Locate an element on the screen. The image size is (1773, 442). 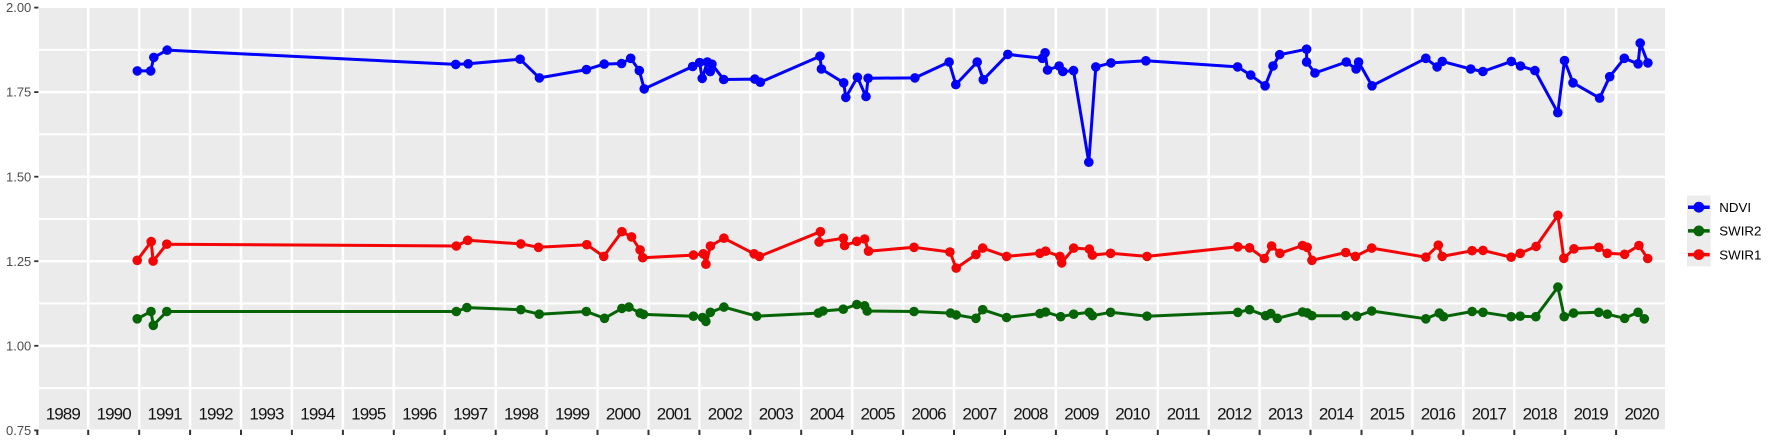
svg-text: 1995 is located at coordinates (368, 413).